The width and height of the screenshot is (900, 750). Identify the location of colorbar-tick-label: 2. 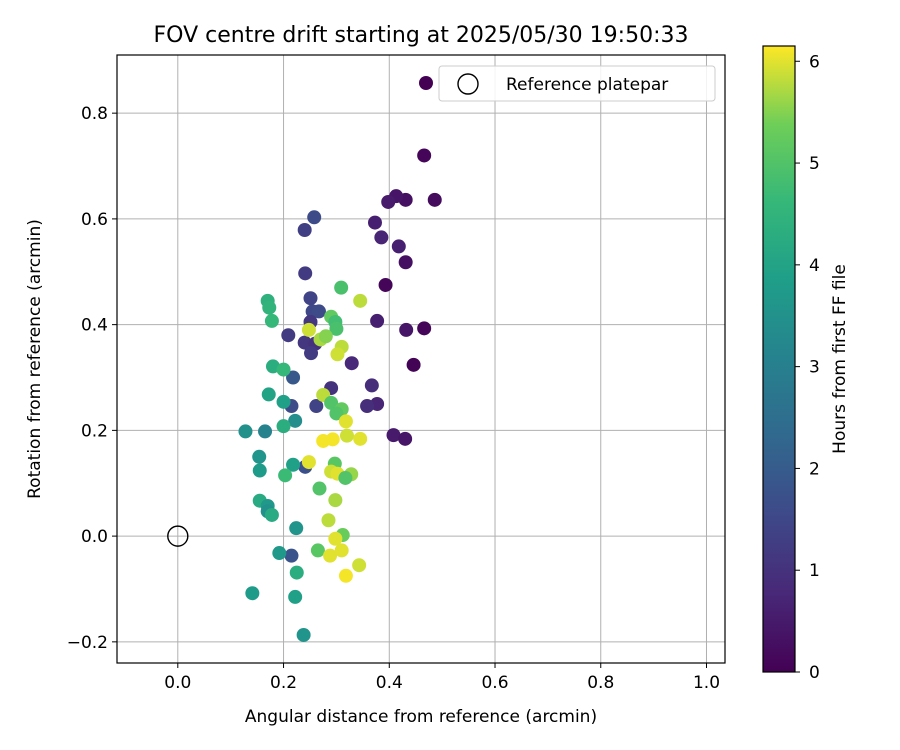
(814, 469).